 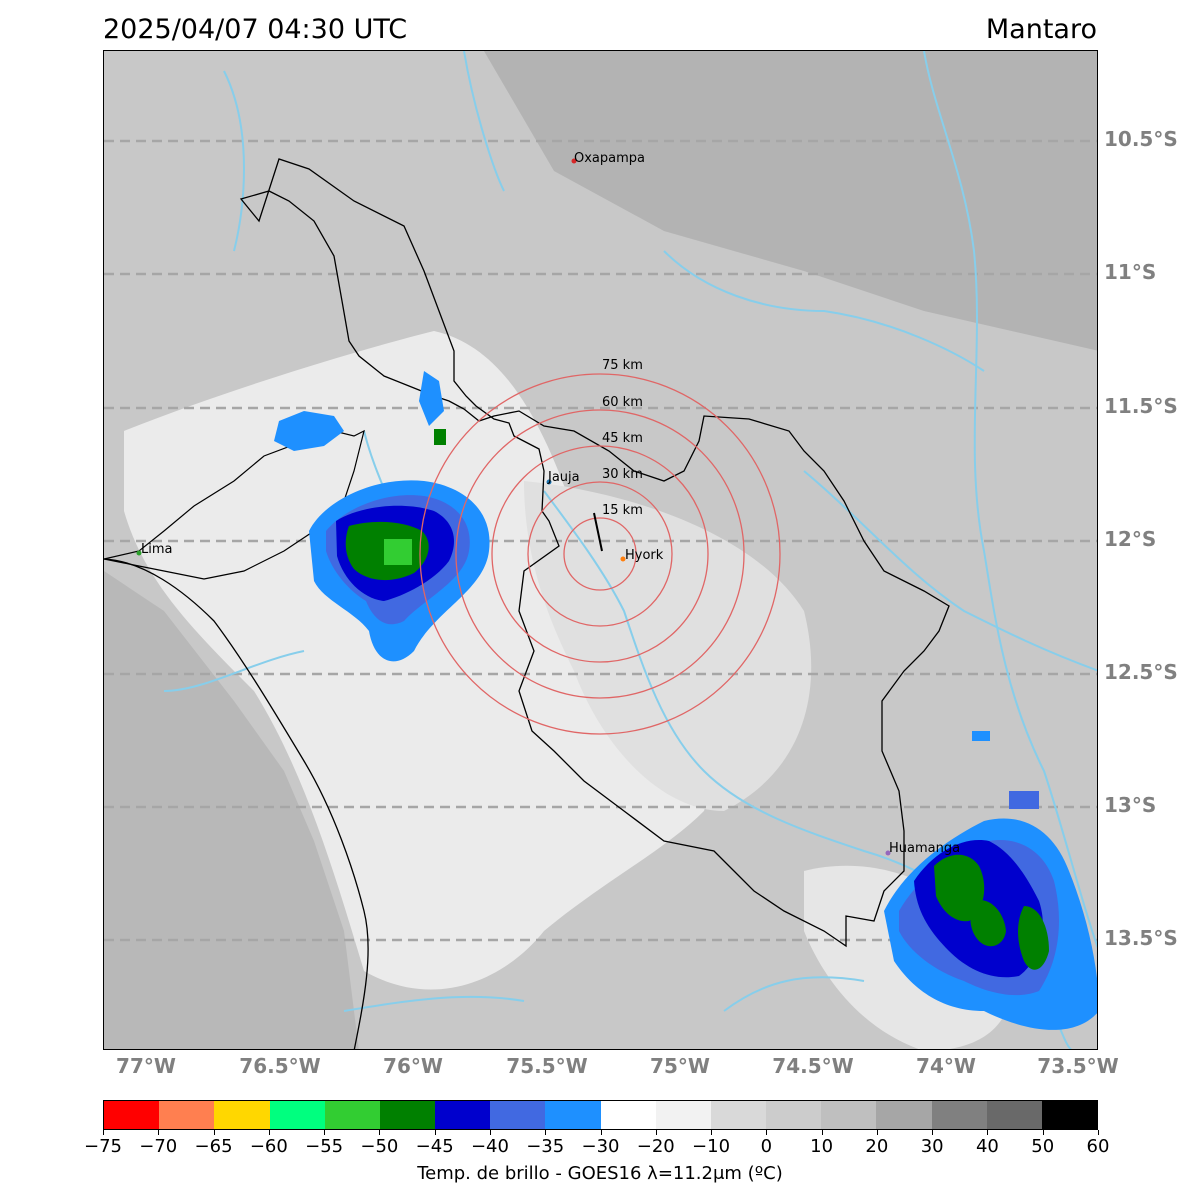 I want to click on ring-label-75km: 75 km, so click(x=622, y=365).